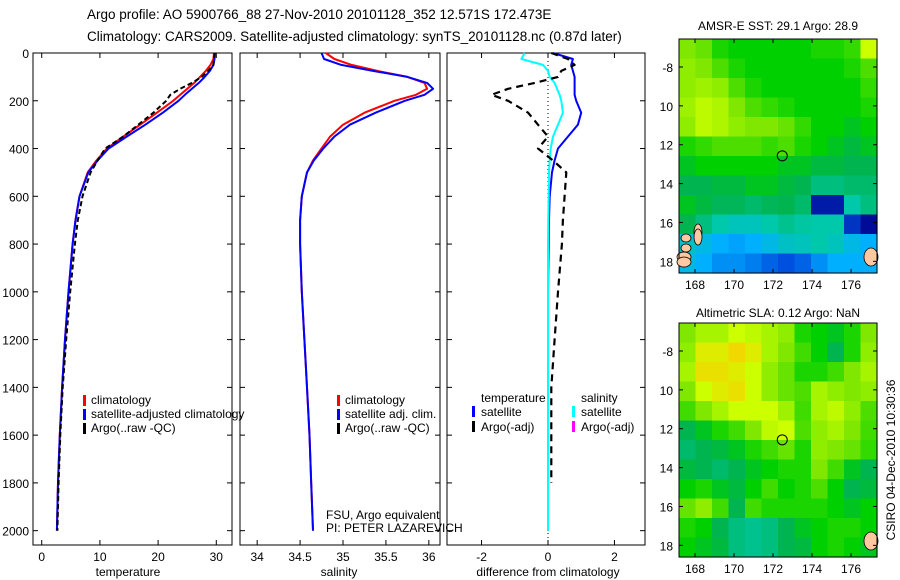 This screenshot has width=900, height=580. Describe the element at coordinates (667, 107) in the screenshot. I see `y-tick-label: 10` at that location.